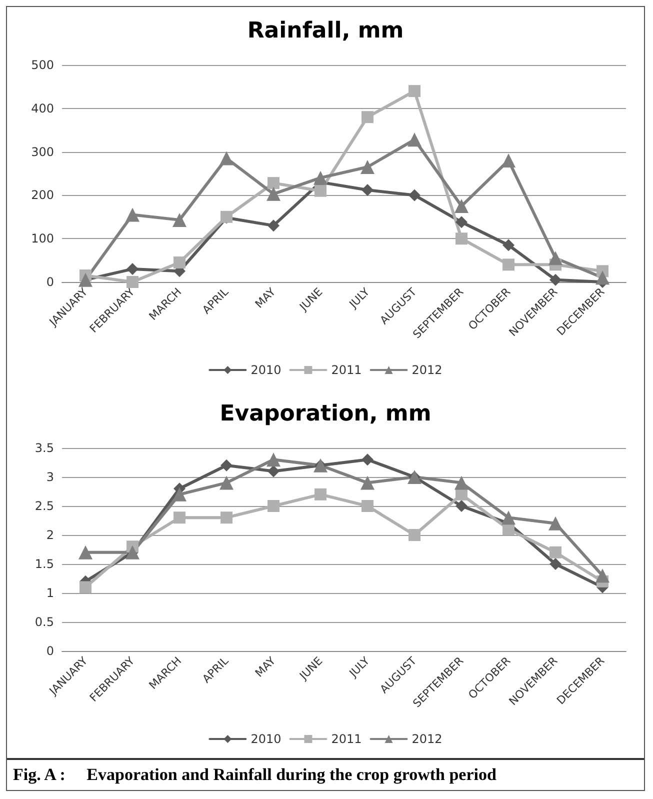 The width and height of the screenshot is (653, 799). What do you see at coordinates (326, 414) in the screenshot?
I see `chart-title: Evaporation, mm` at bounding box center [326, 414].